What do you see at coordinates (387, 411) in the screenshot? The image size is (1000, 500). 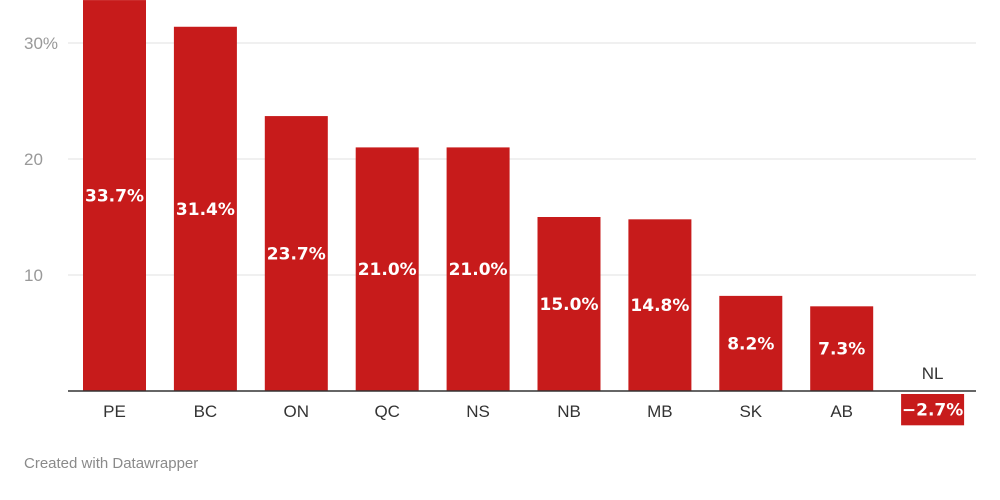 I see `category-label-qc: QC` at bounding box center [387, 411].